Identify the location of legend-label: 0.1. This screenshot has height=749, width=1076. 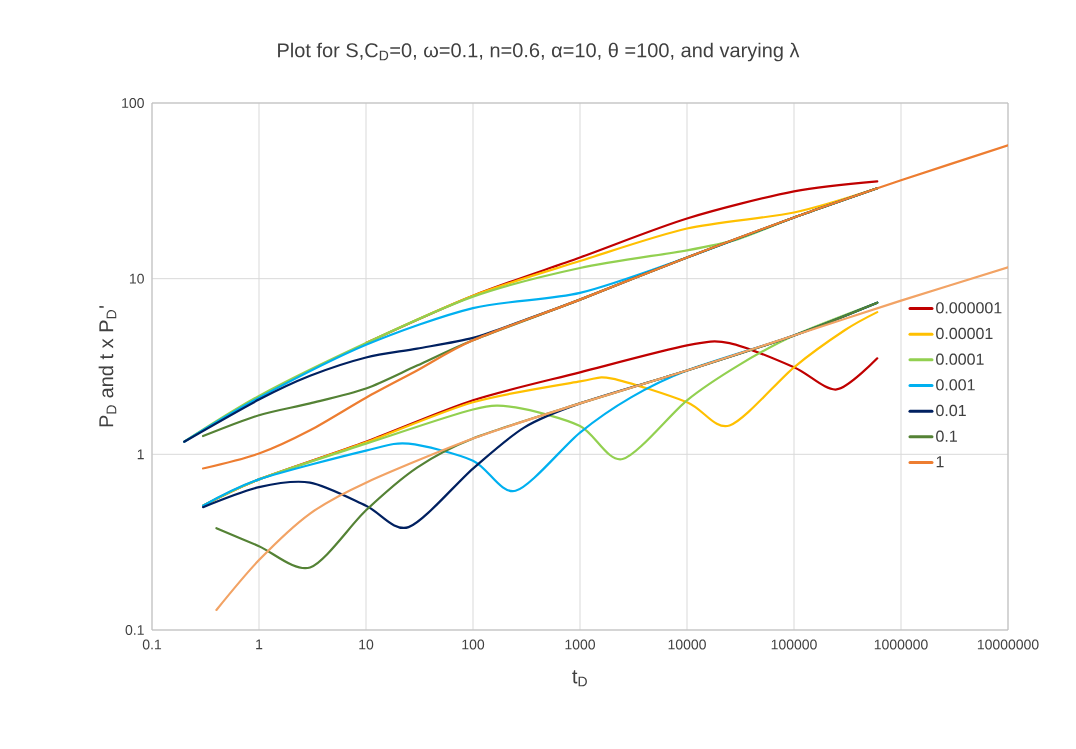
(946, 436).